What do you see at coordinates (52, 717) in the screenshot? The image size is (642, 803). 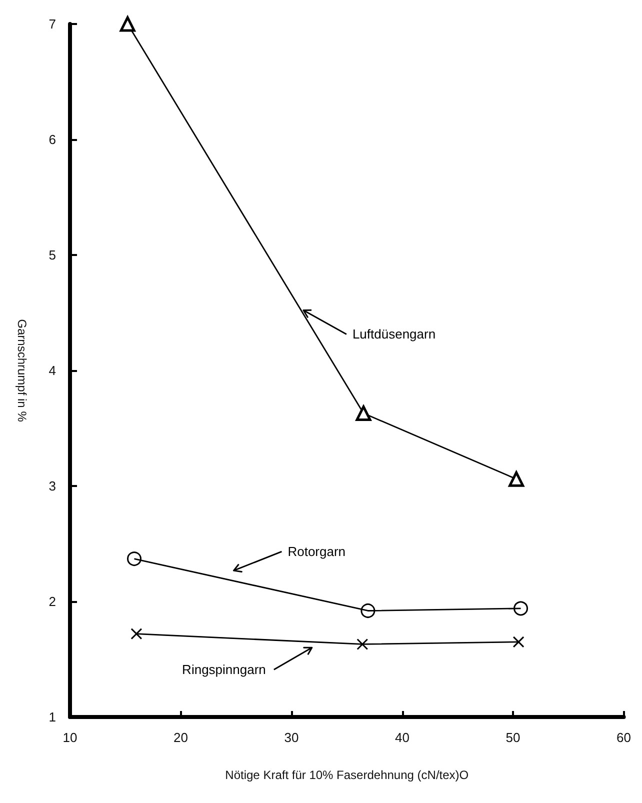 I see `y-tick-label: 1` at bounding box center [52, 717].